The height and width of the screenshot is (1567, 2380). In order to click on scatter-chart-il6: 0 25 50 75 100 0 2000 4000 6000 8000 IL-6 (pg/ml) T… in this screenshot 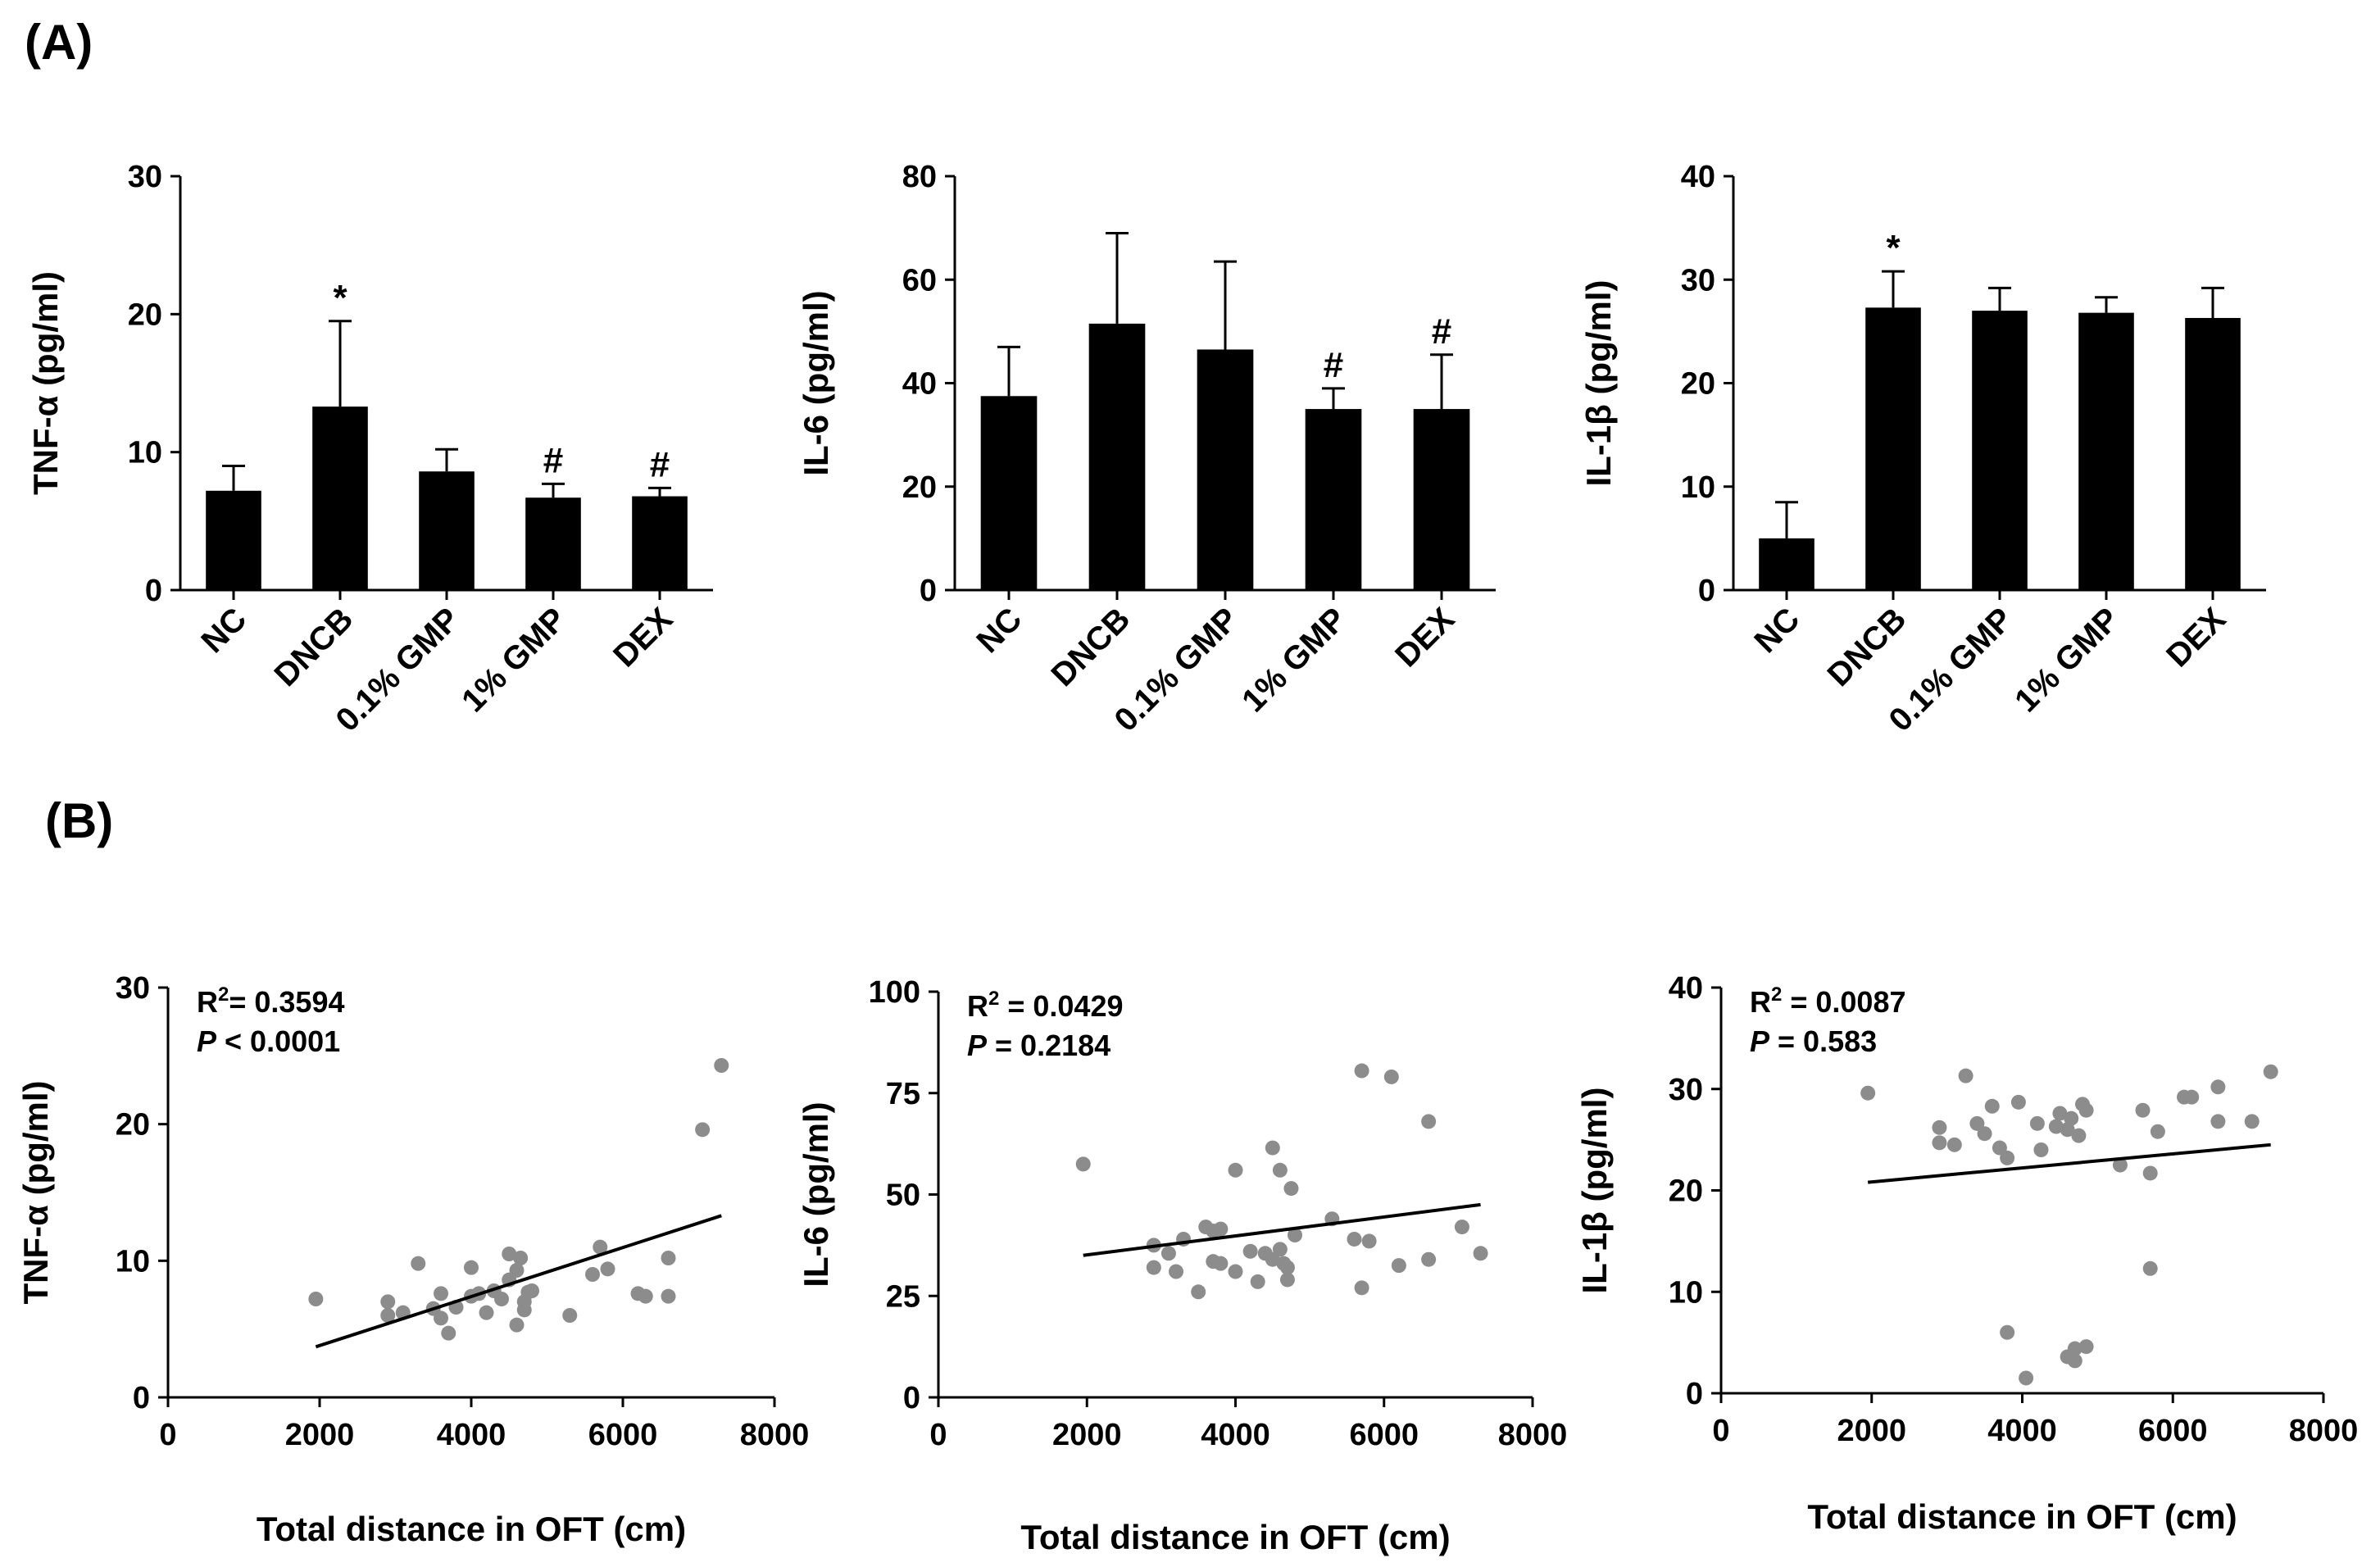, I will do `click(1182, 1265)`.